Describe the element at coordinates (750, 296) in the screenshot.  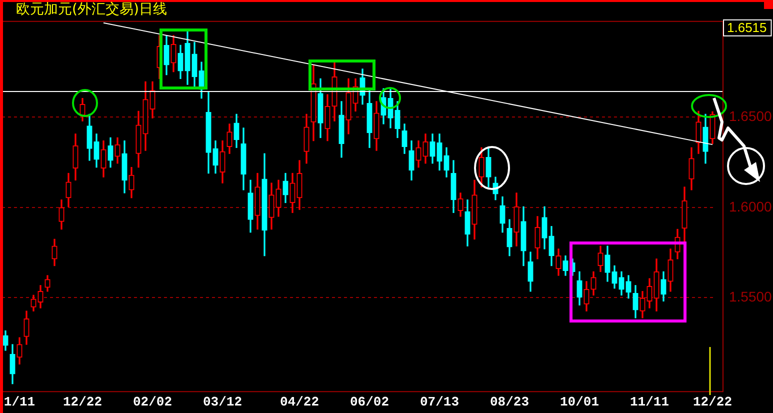
I see `y-tick-label: 1.5500` at that location.